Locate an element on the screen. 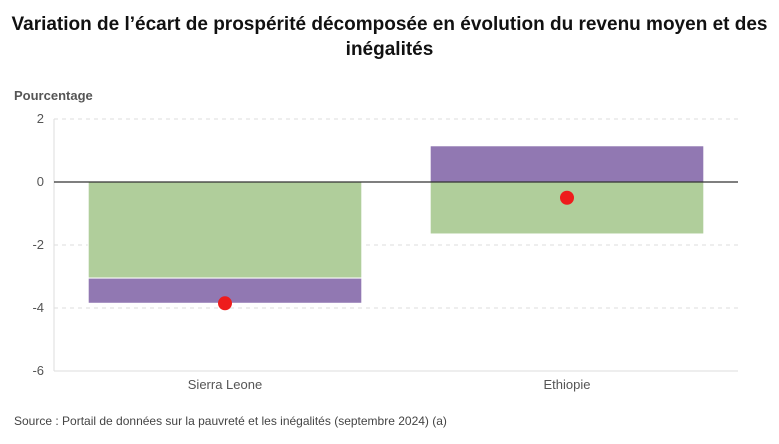  x-tick-label: Ethiopie is located at coordinates (567, 384).